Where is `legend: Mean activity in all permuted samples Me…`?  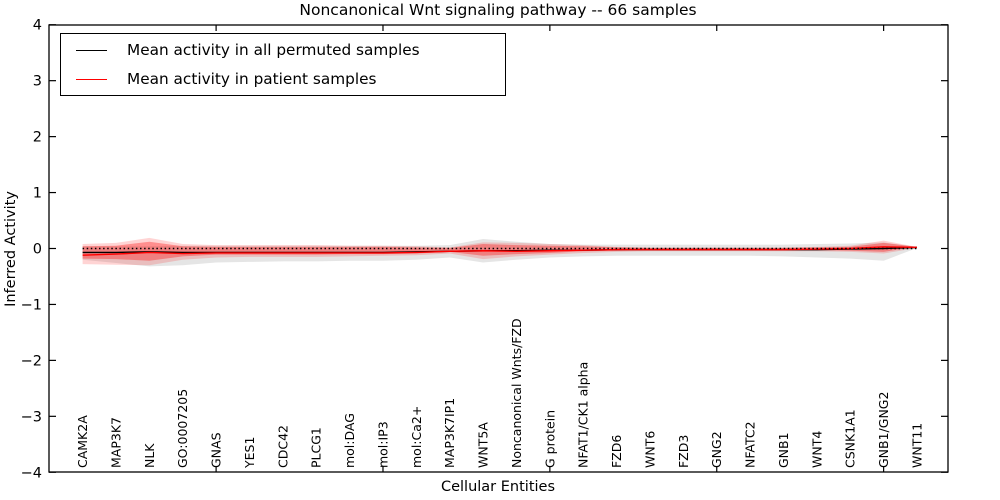
legend: Mean activity in all permuted samples Me… is located at coordinates (283, 64).